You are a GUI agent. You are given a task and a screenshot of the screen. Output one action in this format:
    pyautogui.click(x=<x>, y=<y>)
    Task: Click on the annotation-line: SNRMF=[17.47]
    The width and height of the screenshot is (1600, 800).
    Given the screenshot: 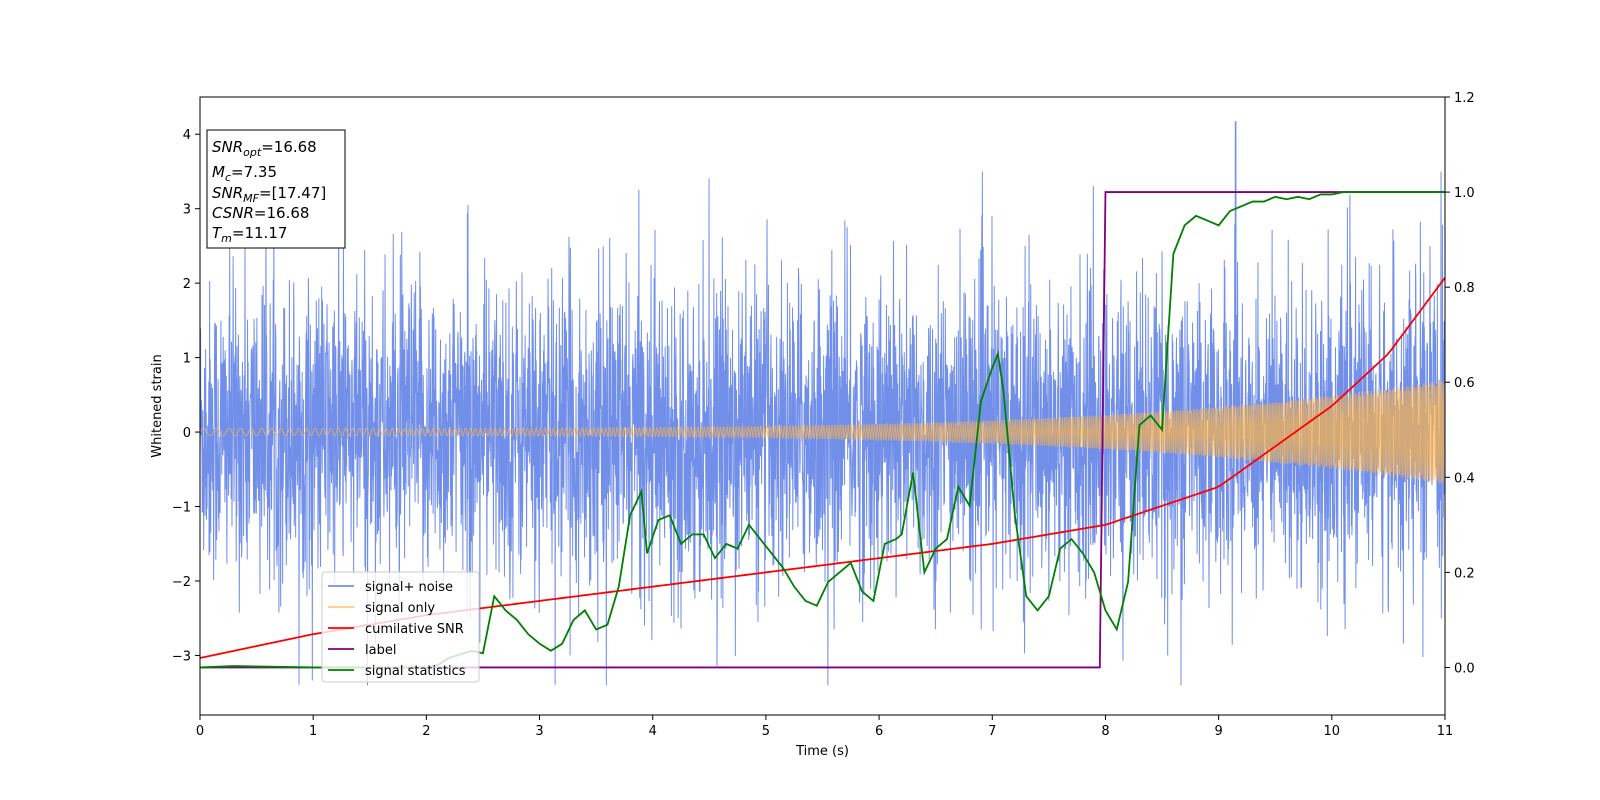 What is the action you would take?
    pyautogui.click(x=269, y=194)
    